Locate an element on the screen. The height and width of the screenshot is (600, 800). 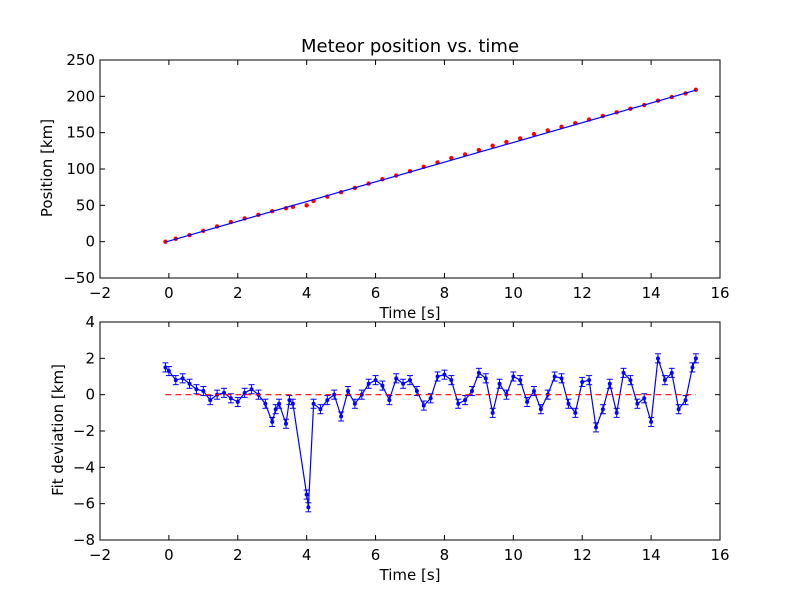
position-x-axis-label: Time [s] is located at coordinates (410, 313).